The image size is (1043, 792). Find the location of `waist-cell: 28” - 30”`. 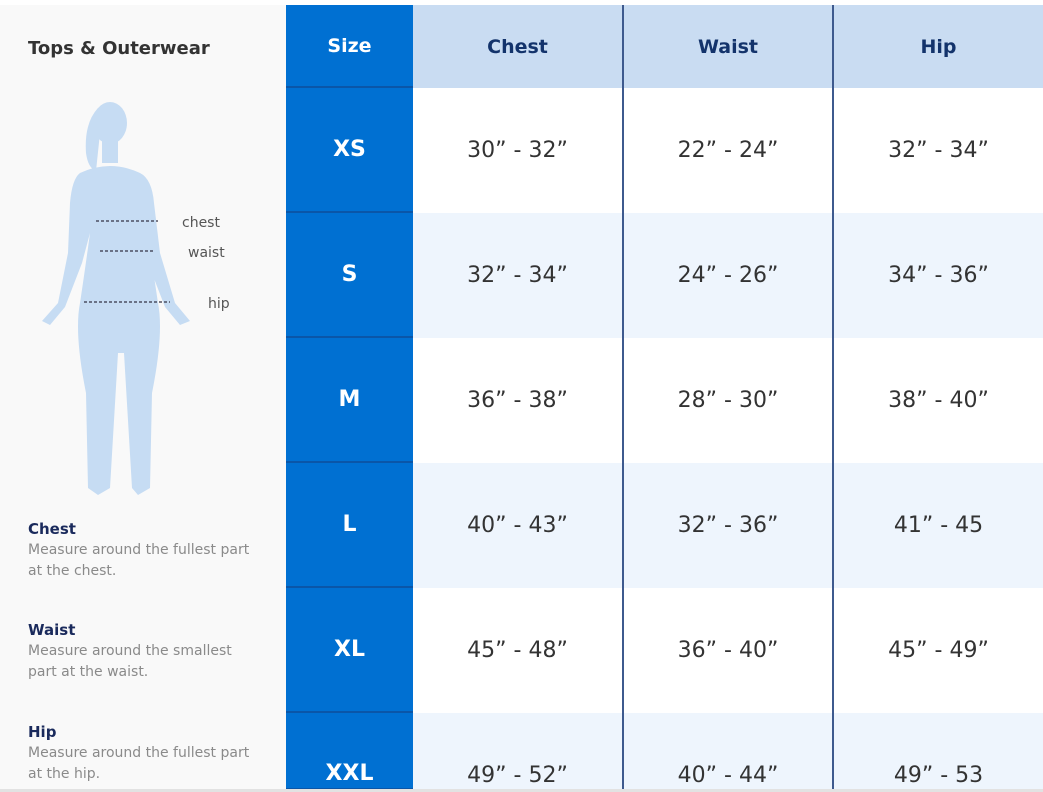

waist-cell: 28” - 30” is located at coordinates (728, 400).